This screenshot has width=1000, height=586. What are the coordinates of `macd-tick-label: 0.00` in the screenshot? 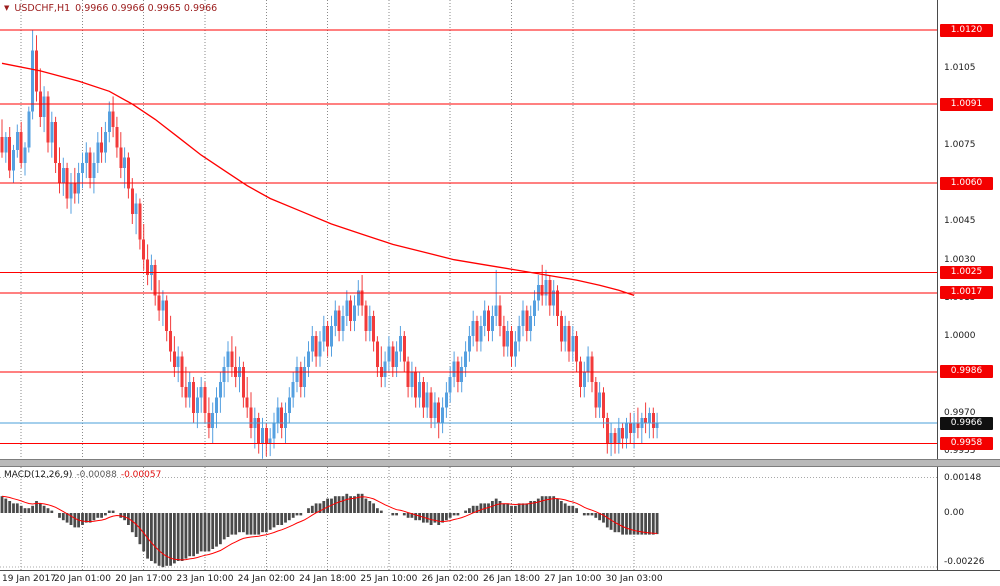 It's located at (954, 513).